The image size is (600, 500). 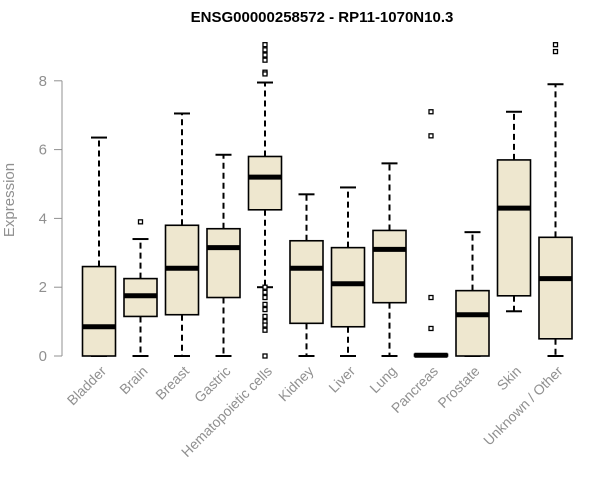 What do you see at coordinates (140, 288) in the screenshot?
I see `box-brain` at bounding box center [140, 288].